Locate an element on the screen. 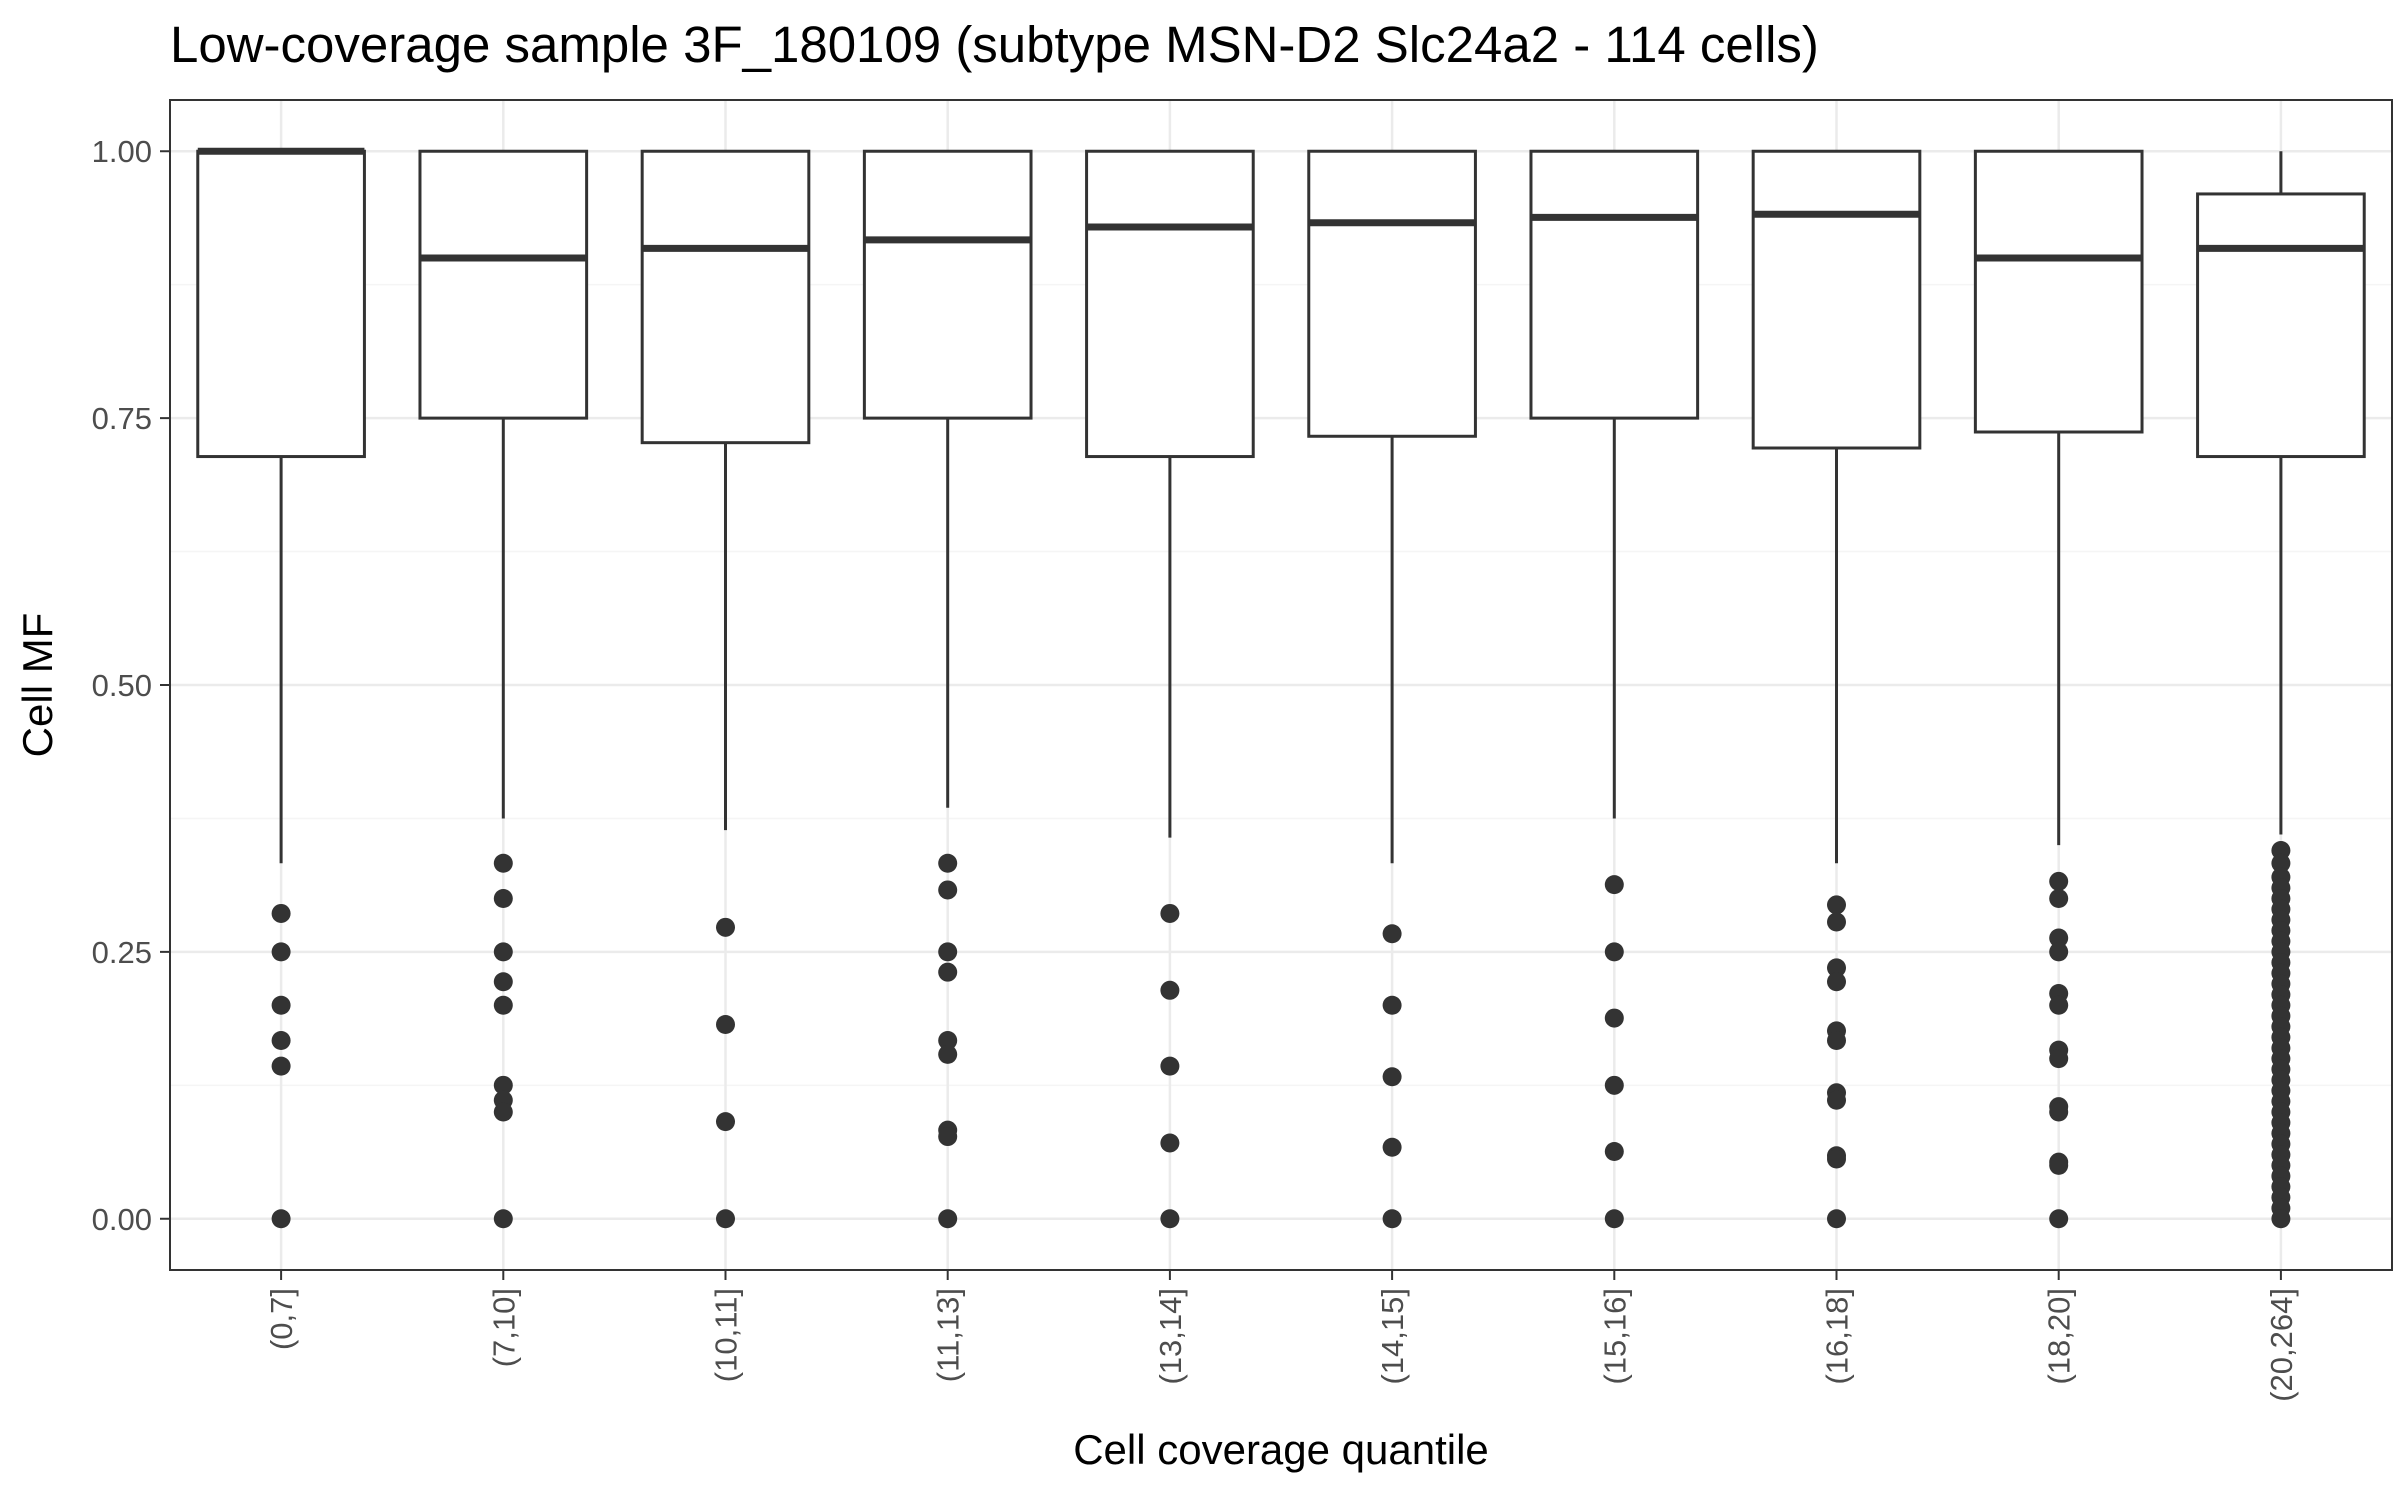 The image size is (2400, 1505). x-tick-label: (14,15] is located at coordinates (1392, 1336).